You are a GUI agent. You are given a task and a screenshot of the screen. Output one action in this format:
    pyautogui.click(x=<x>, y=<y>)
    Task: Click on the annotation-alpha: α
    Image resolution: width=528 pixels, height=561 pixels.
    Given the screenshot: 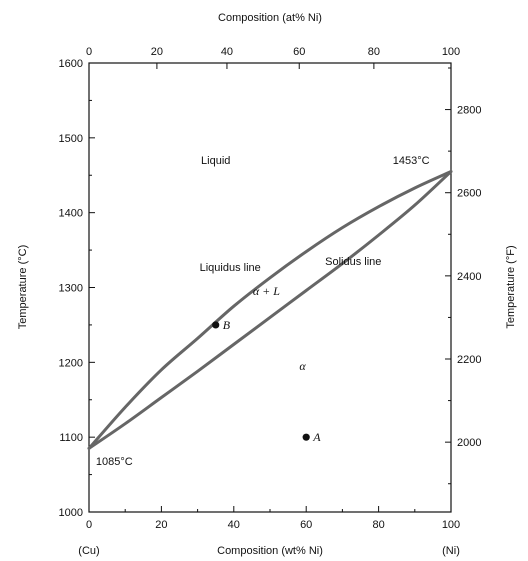 What is the action you would take?
    pyautogui.click(x=302, y=366)
    